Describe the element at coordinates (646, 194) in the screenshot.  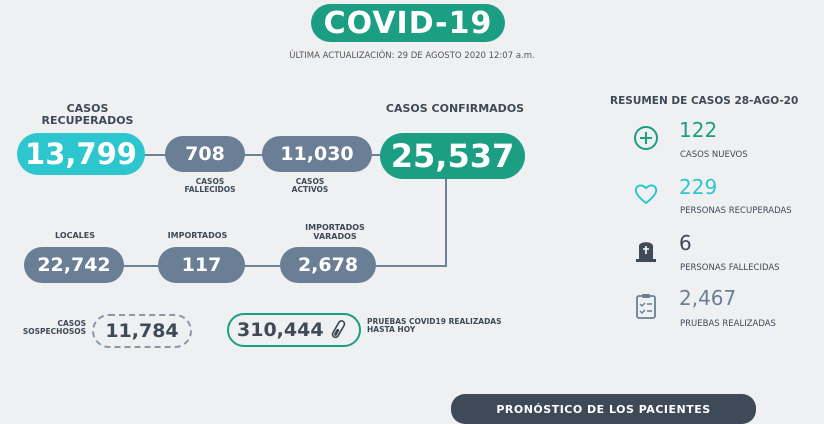
I see `heart-icon` at that location.